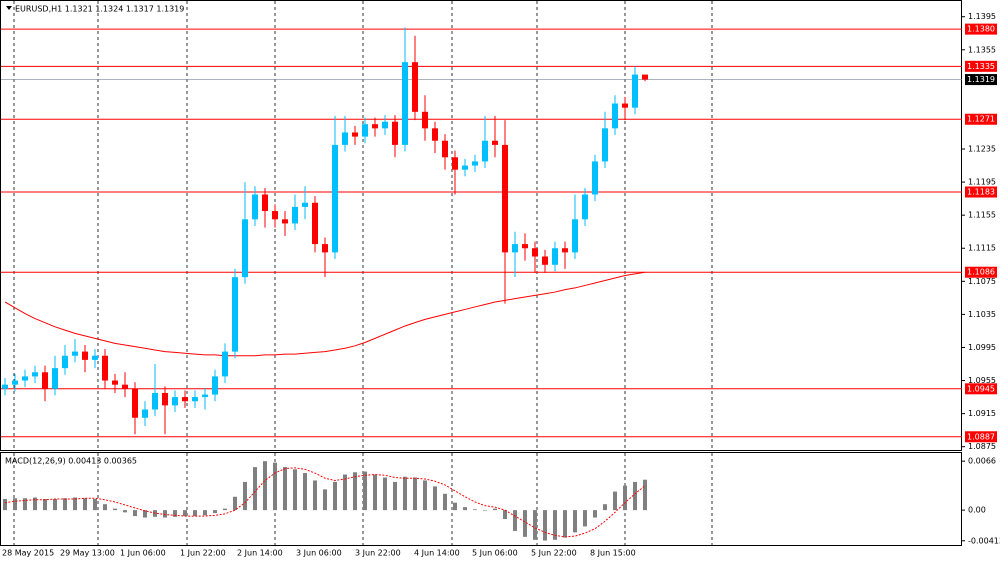  I want to click on chart-title: EURUSD,H1 1.1321 1.1324 1.1317 1.1319, so click(99, 9).